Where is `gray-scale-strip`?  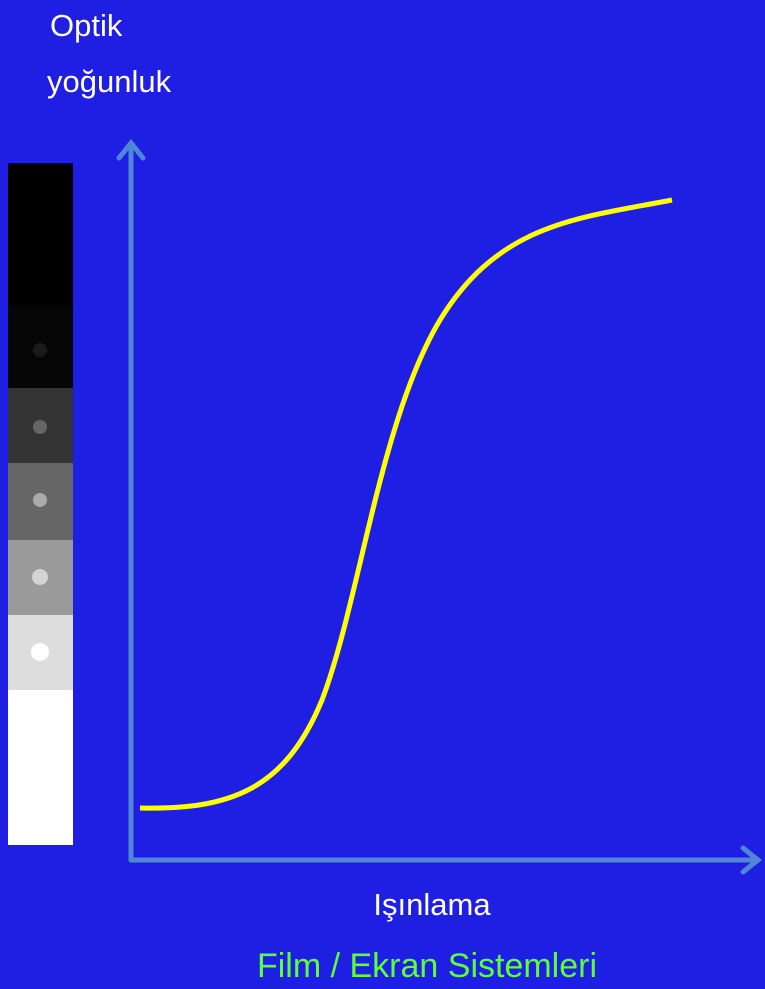
gray-scale-strip is located at coordinates (40, 504).